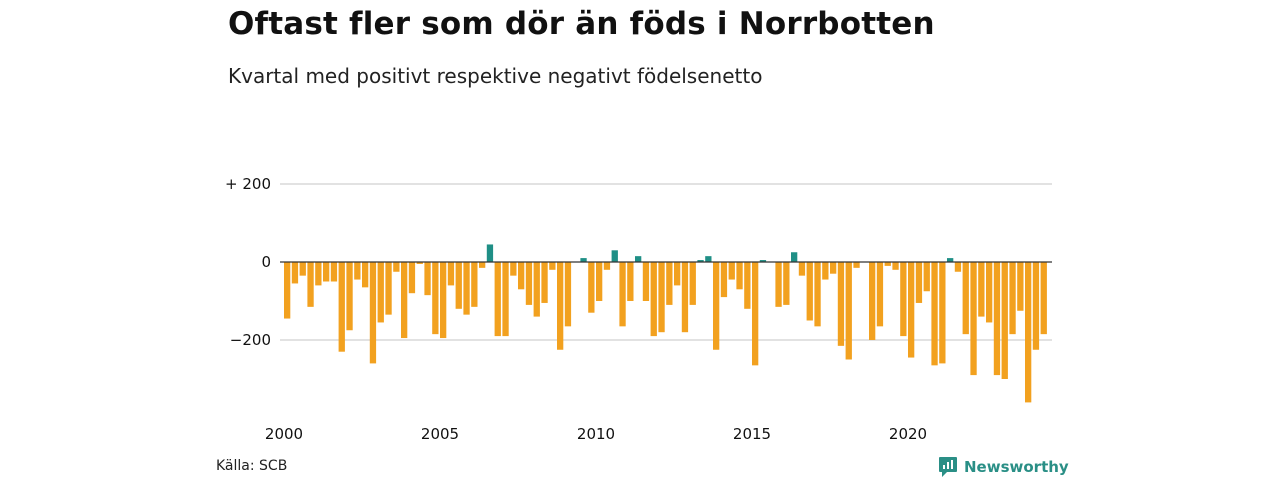  What do you see at coordinates (908, 434) in the screenshot?
I see `x-tick-label: 2020` at bounding box center [908, 434].